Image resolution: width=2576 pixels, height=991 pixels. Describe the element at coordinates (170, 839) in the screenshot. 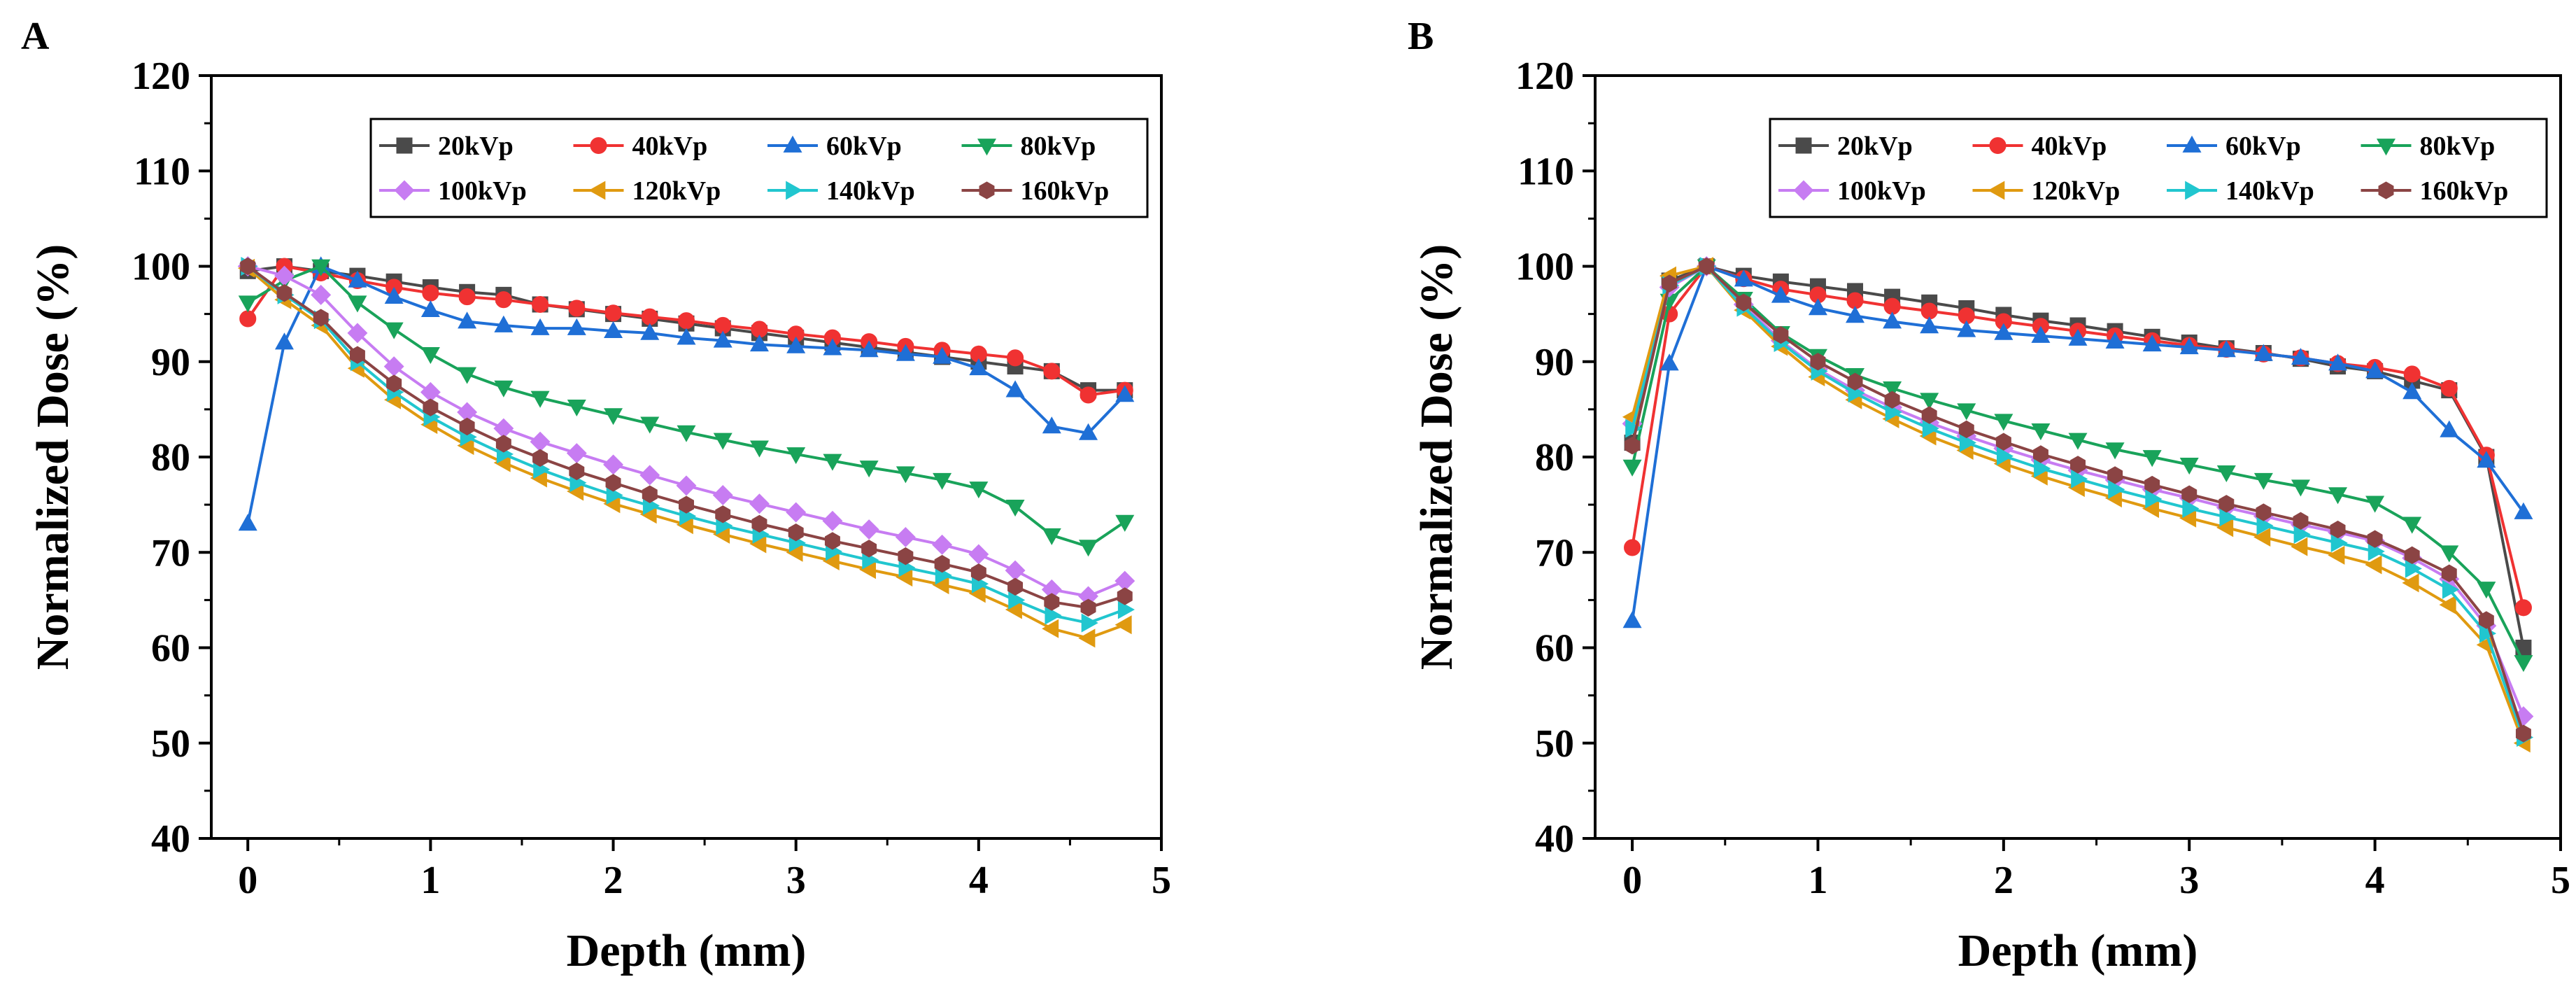

I see `y-tick-label: 40` at that location.